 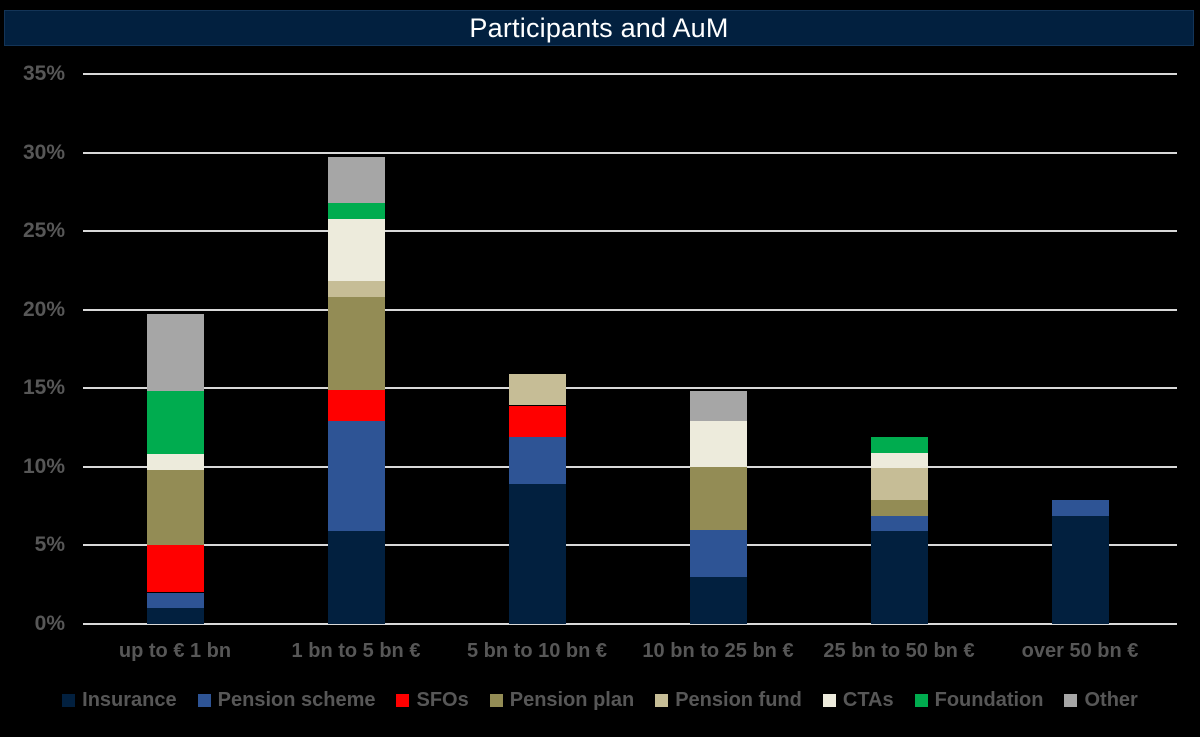 I want to click on legend-item-ctas: CTAs, so click(x=858, y=700).